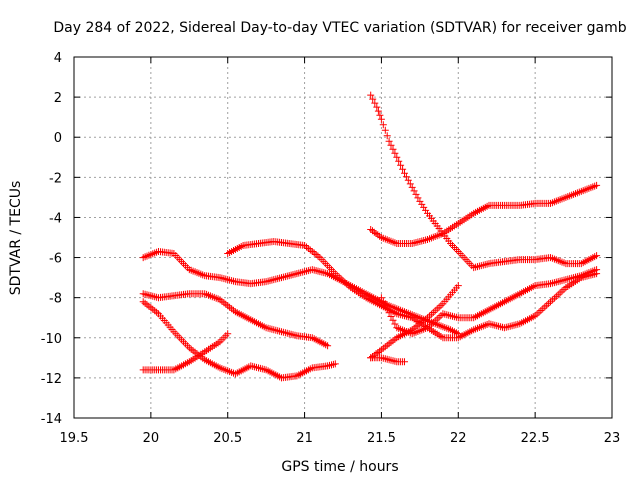 The width and height of the screenshot is (640, 480). Describe the element at coordinates (55, 218) in the screenshot. I see `y-tick-label: -4` at that location.